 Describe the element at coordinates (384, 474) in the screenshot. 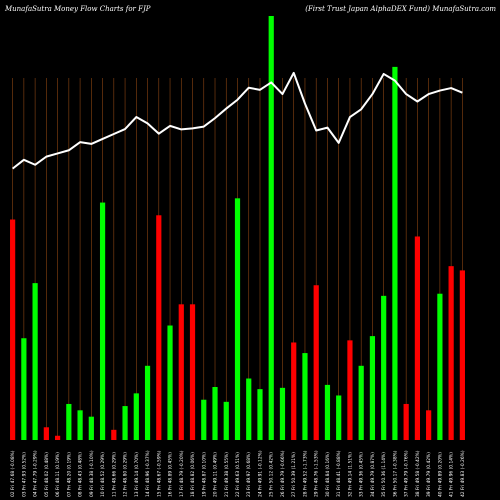

I see `x-tick-label: 35 Fri 50.36 (1.14%)` at that location.